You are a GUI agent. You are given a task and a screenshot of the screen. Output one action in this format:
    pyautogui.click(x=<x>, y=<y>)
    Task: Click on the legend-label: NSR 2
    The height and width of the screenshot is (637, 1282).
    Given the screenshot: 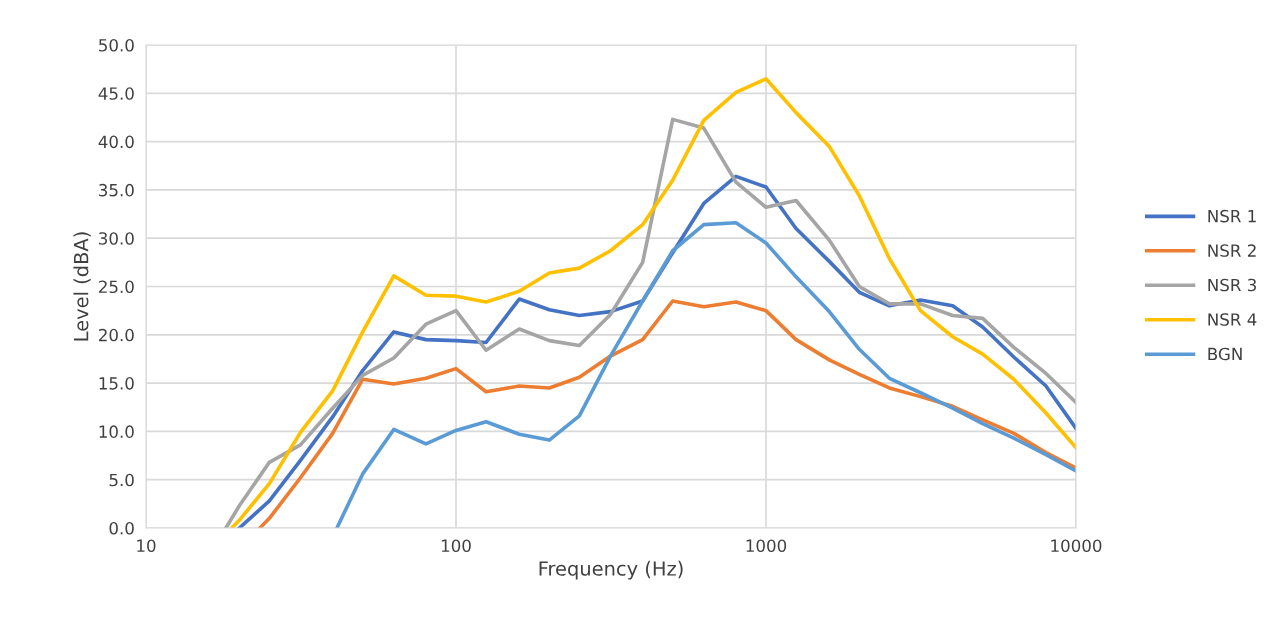 What is the action you would take?
    pyautogui.click(x=1232, y=250)
    